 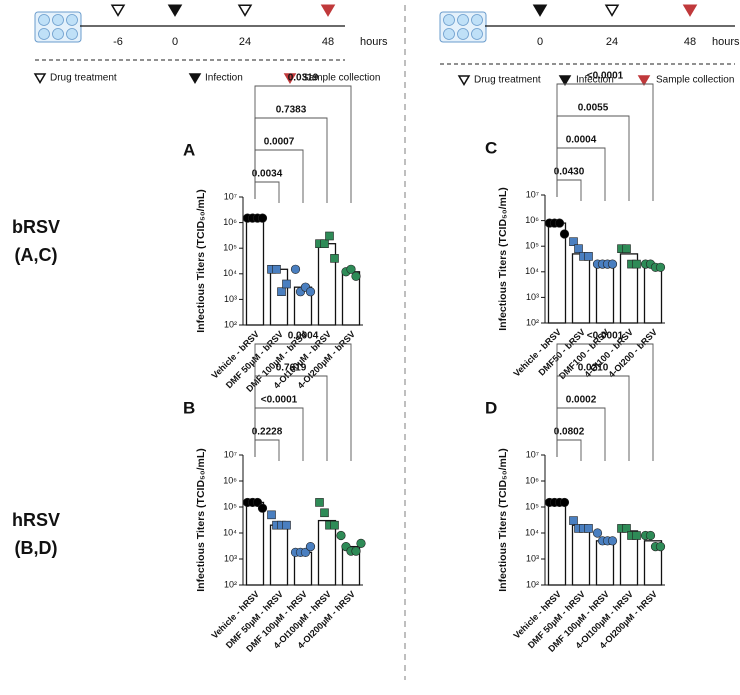 I want to click on p-value: 0.0002, so click(x=581, y=400).